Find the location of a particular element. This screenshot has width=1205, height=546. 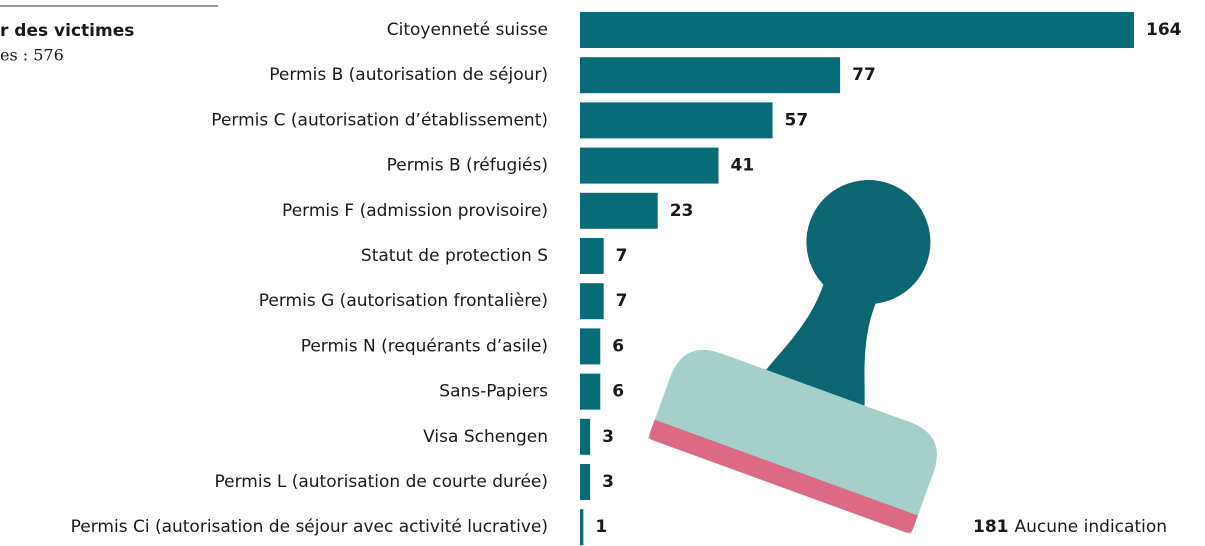

annotation: 181 Aucune indication is located at coordinates (1070, 527).